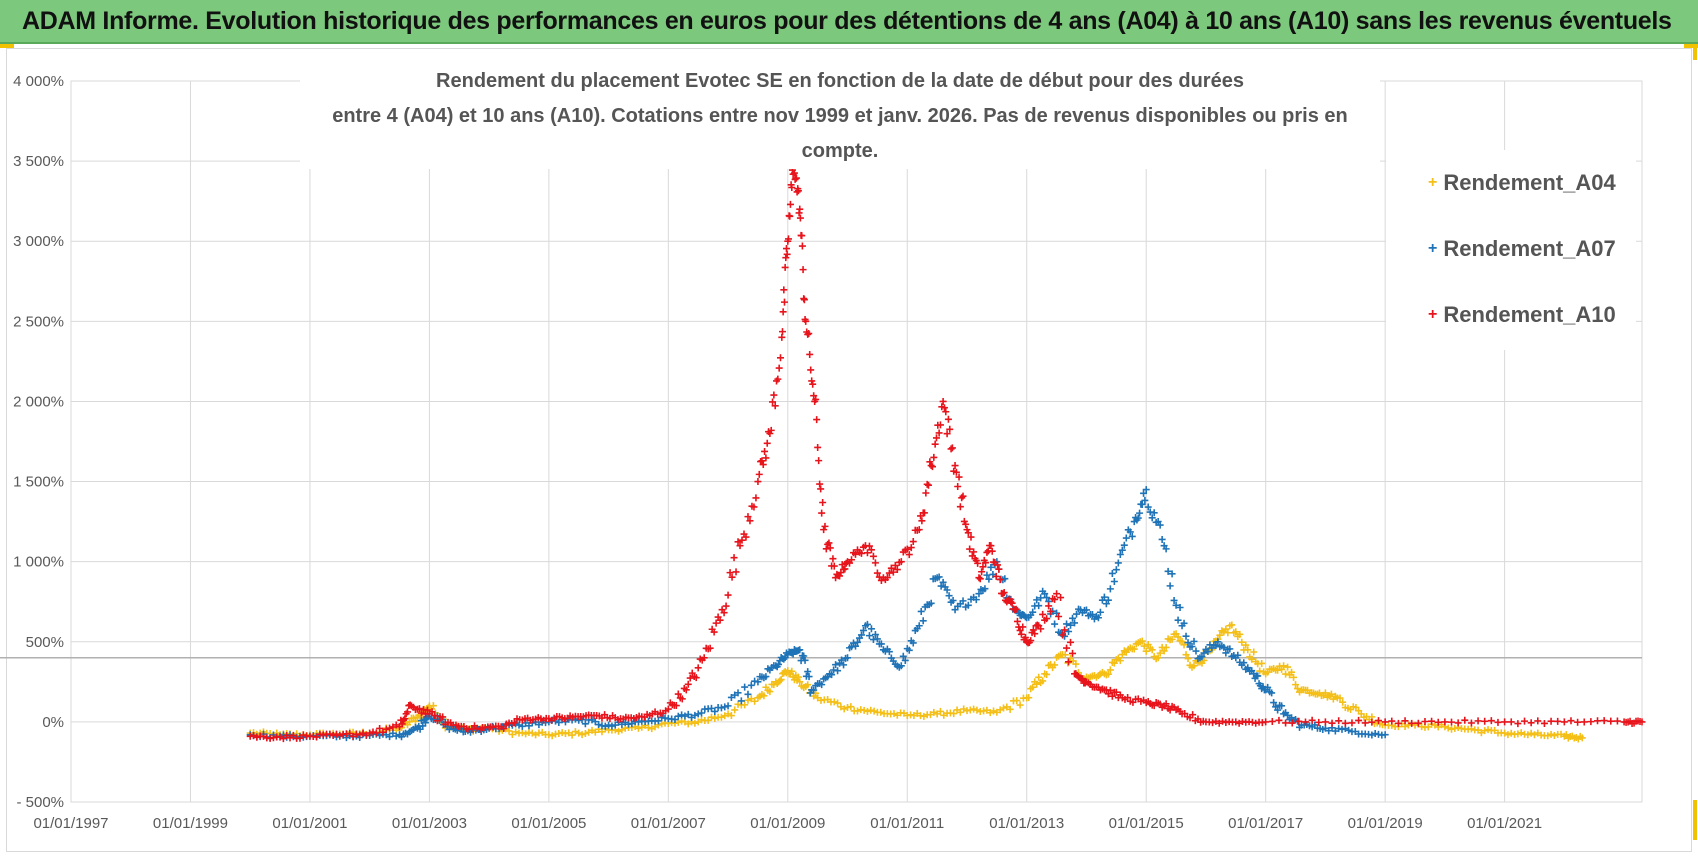 This screenshot has width=1698, height=857. What do you see at coordinates (1522, 183) in the screenshot?
I see `legend-item-a04: + Rendement_A04` at bounding box center [1522, 183].